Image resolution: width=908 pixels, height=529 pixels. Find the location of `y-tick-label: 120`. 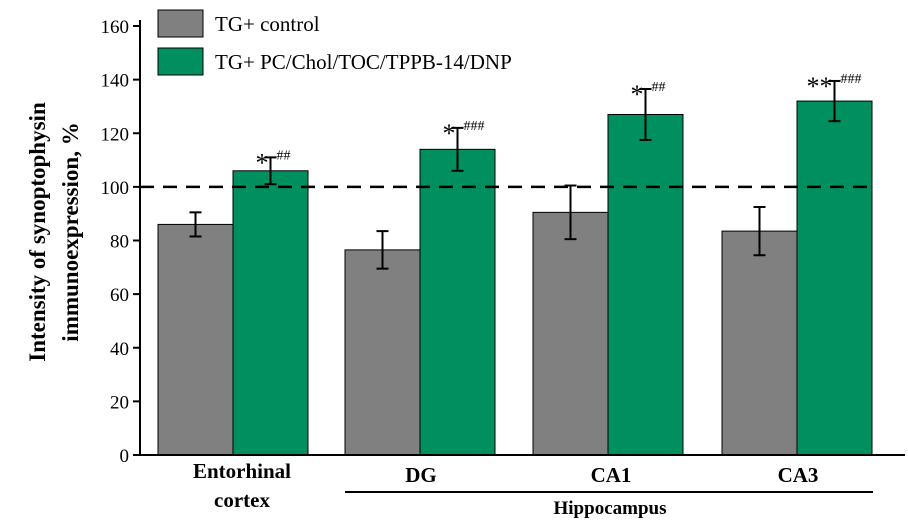

y-tick-label: 120 is located at coordinates (115, 134).